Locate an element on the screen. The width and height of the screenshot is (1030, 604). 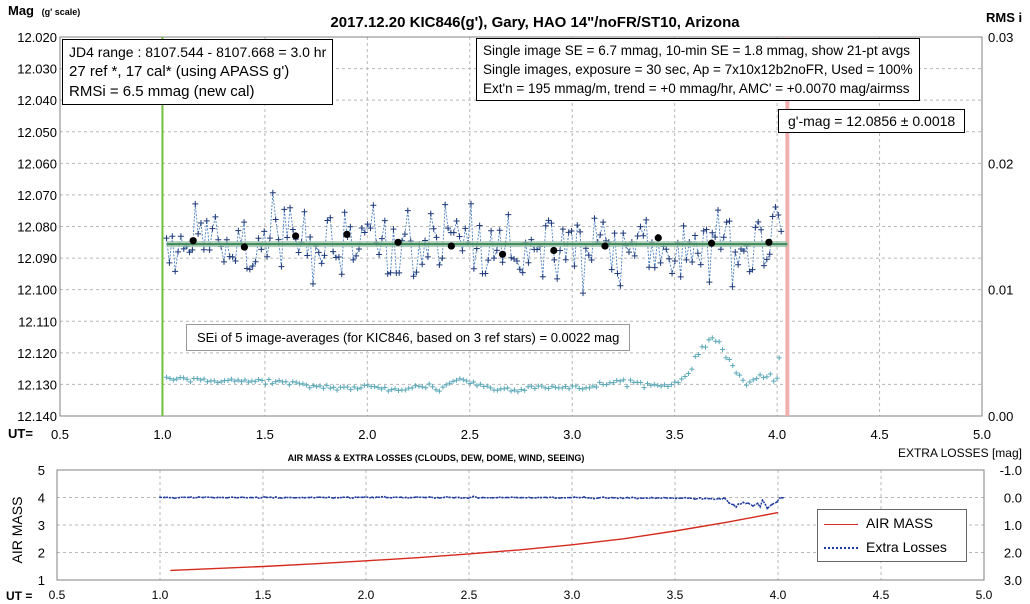
y2-tick-label: 0.03 is located at coordinates (1000, 37).